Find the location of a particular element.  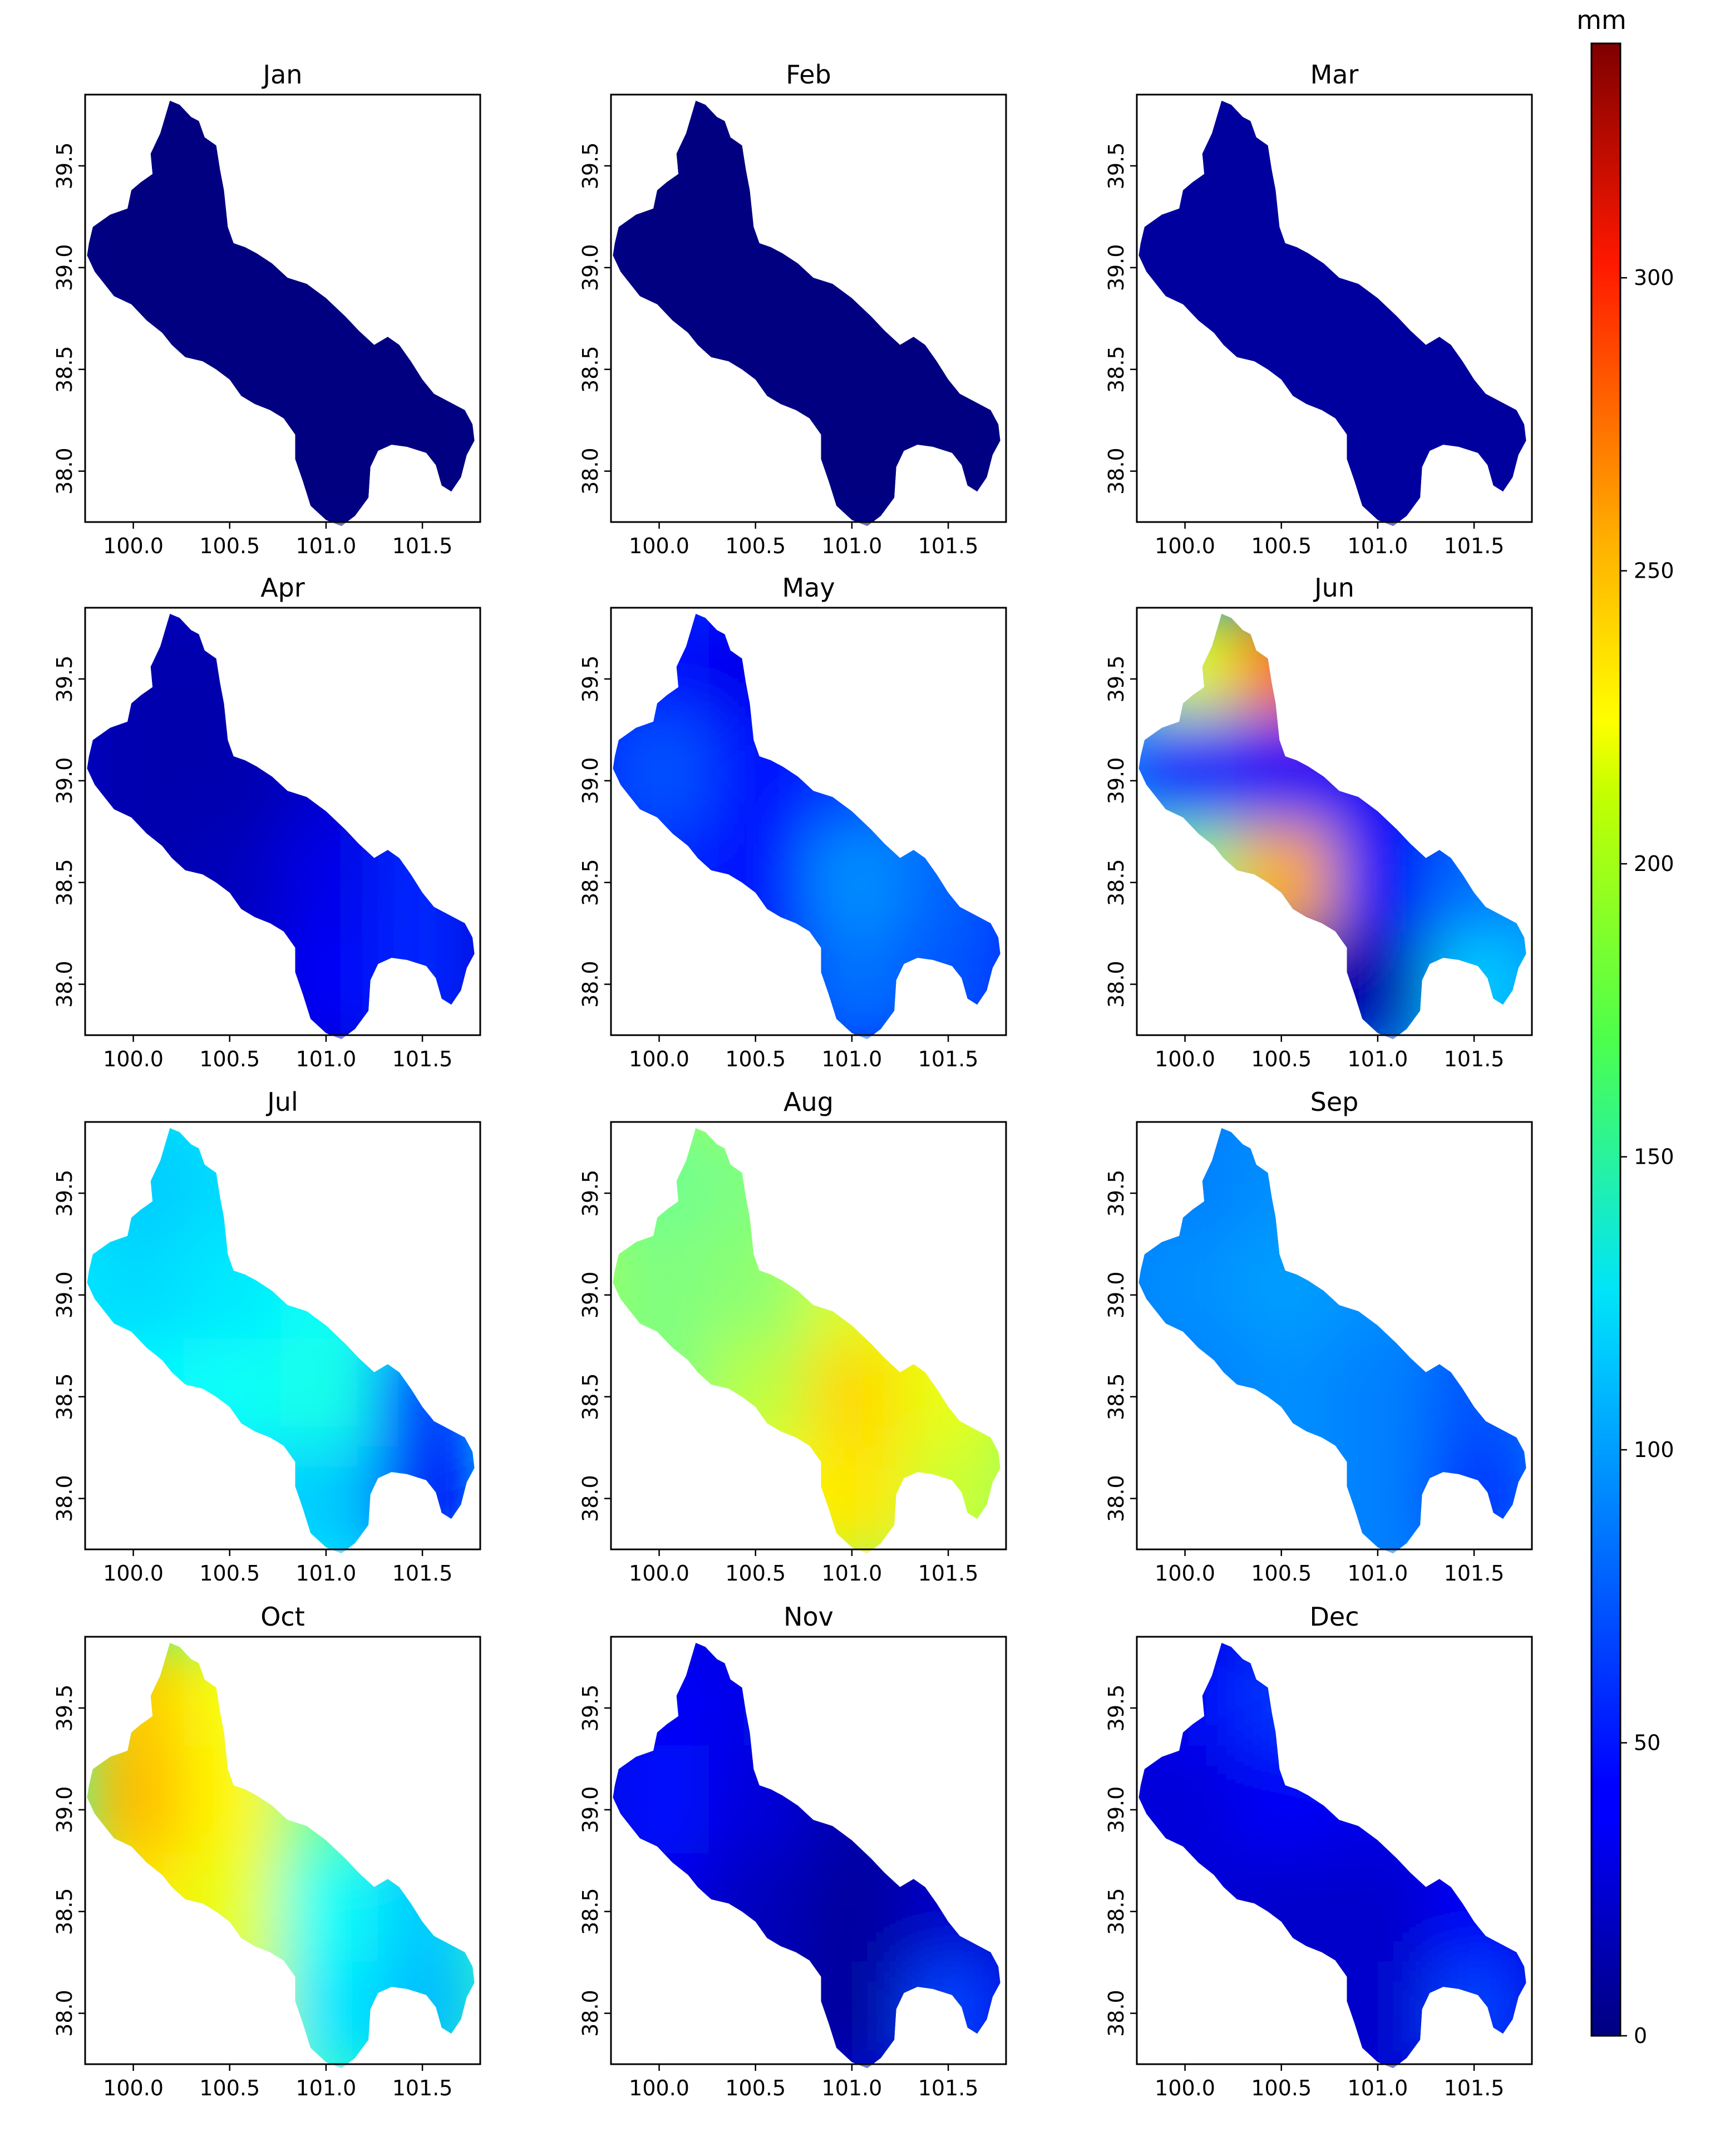

colorbar-tick-label: 150 is located at coordinates (1654, 1157).